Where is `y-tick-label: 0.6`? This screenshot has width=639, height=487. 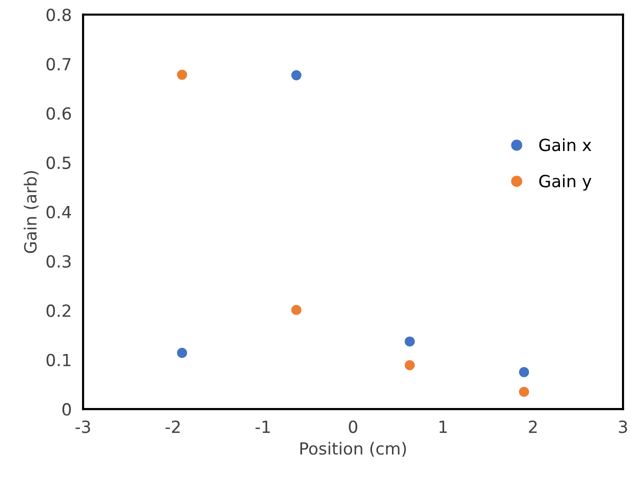
y-tick-label: 0.6 is located at coordinates (58, 113).